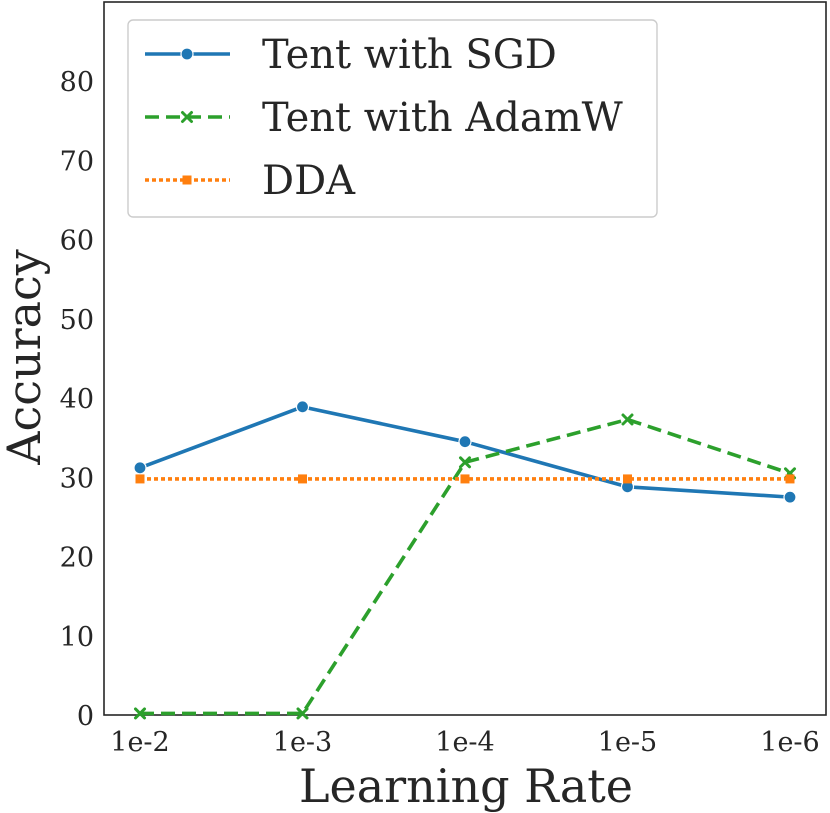 The height and width of the screenshot is (813, 830). What do you see at coordinates (77, 320) in the screenshot?
I see `y-tick-label: 50` at bounding box center [77, 320].